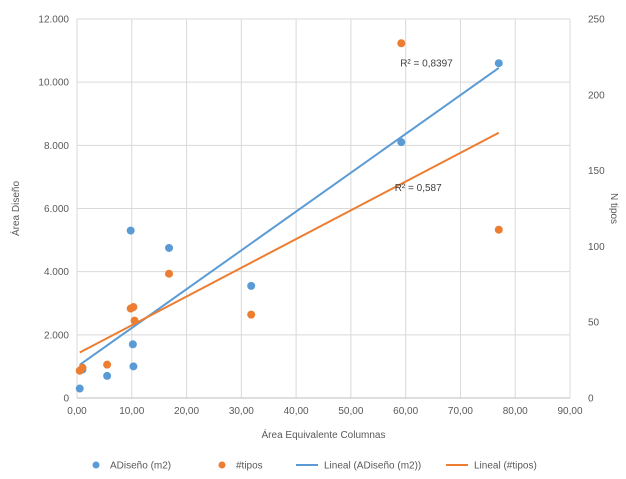 Image resolution: width=626 pixels, height=479 pixels. I want to click on legend-item: #tipos, so click(240, 466).